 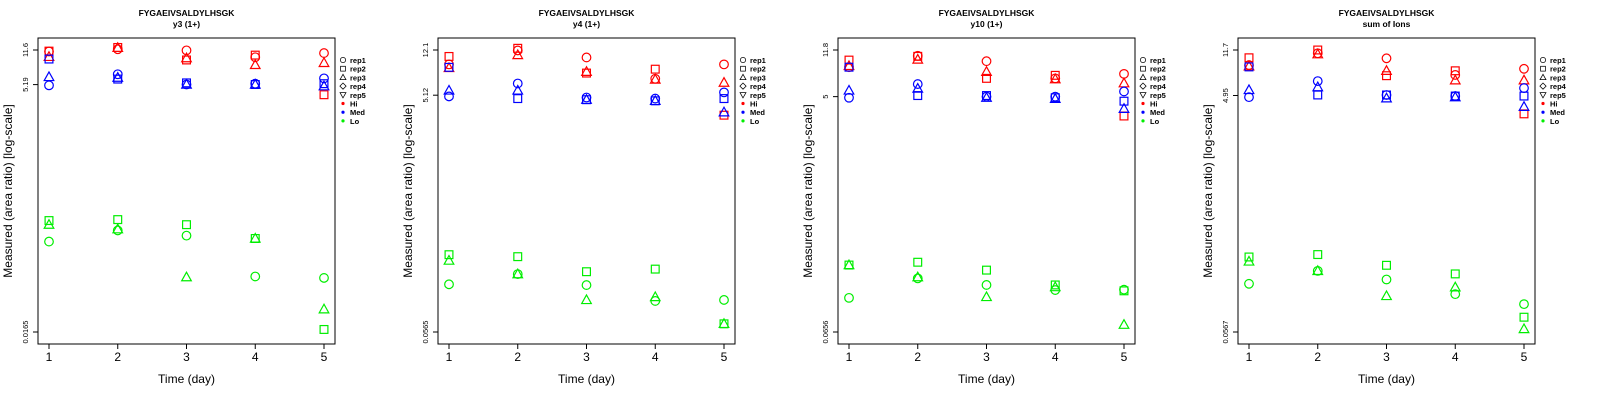 What do you see at coordinates (849, 357) in the screenshot?
I see `x-tick-label: 1` at bounding box center [849, 357].